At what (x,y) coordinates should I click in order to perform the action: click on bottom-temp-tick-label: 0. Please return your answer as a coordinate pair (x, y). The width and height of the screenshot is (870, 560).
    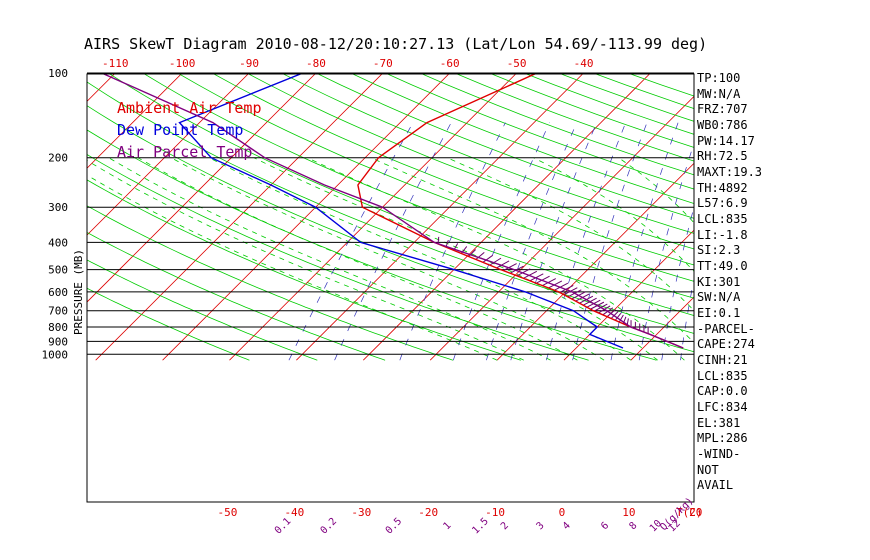
    Looking at the image, I should click on (562, 512).